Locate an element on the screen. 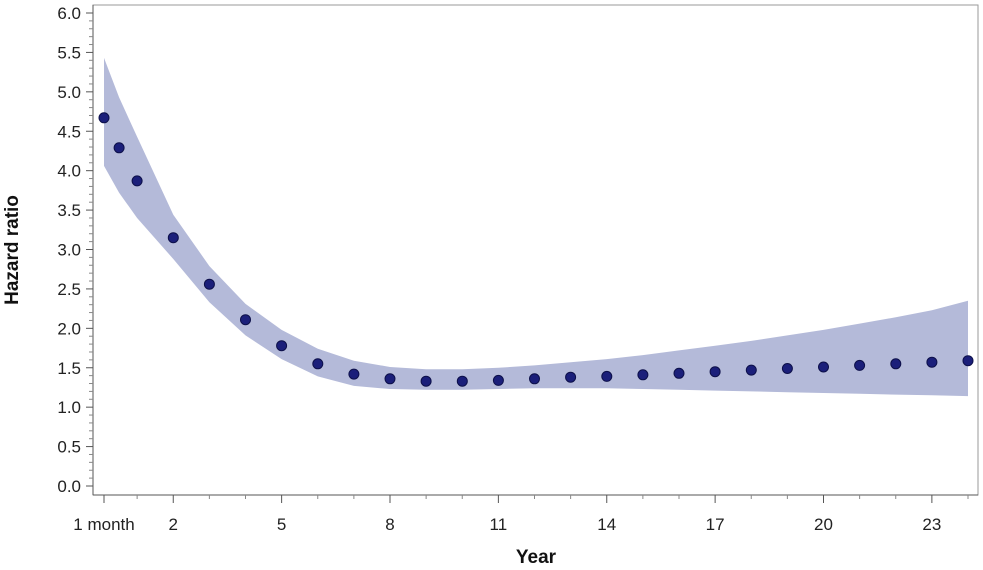  x-axis: 1 month 2 5 8 11 14 17 20 23 is located at coordinates (525, 514).